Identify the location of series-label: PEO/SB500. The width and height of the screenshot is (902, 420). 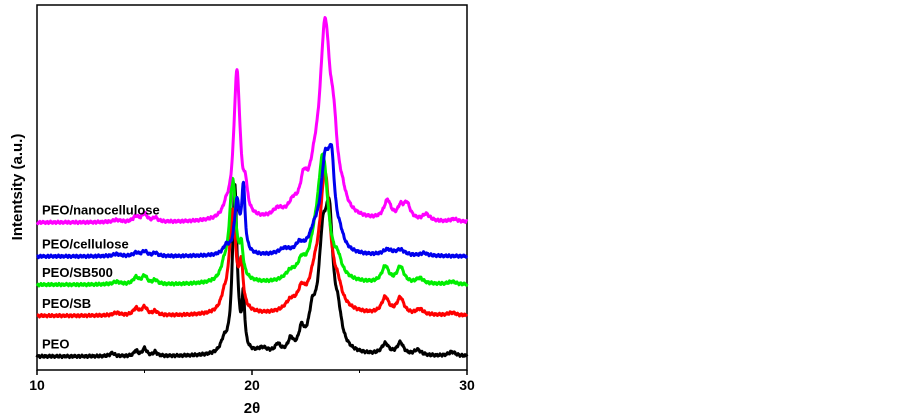
(77, 272).